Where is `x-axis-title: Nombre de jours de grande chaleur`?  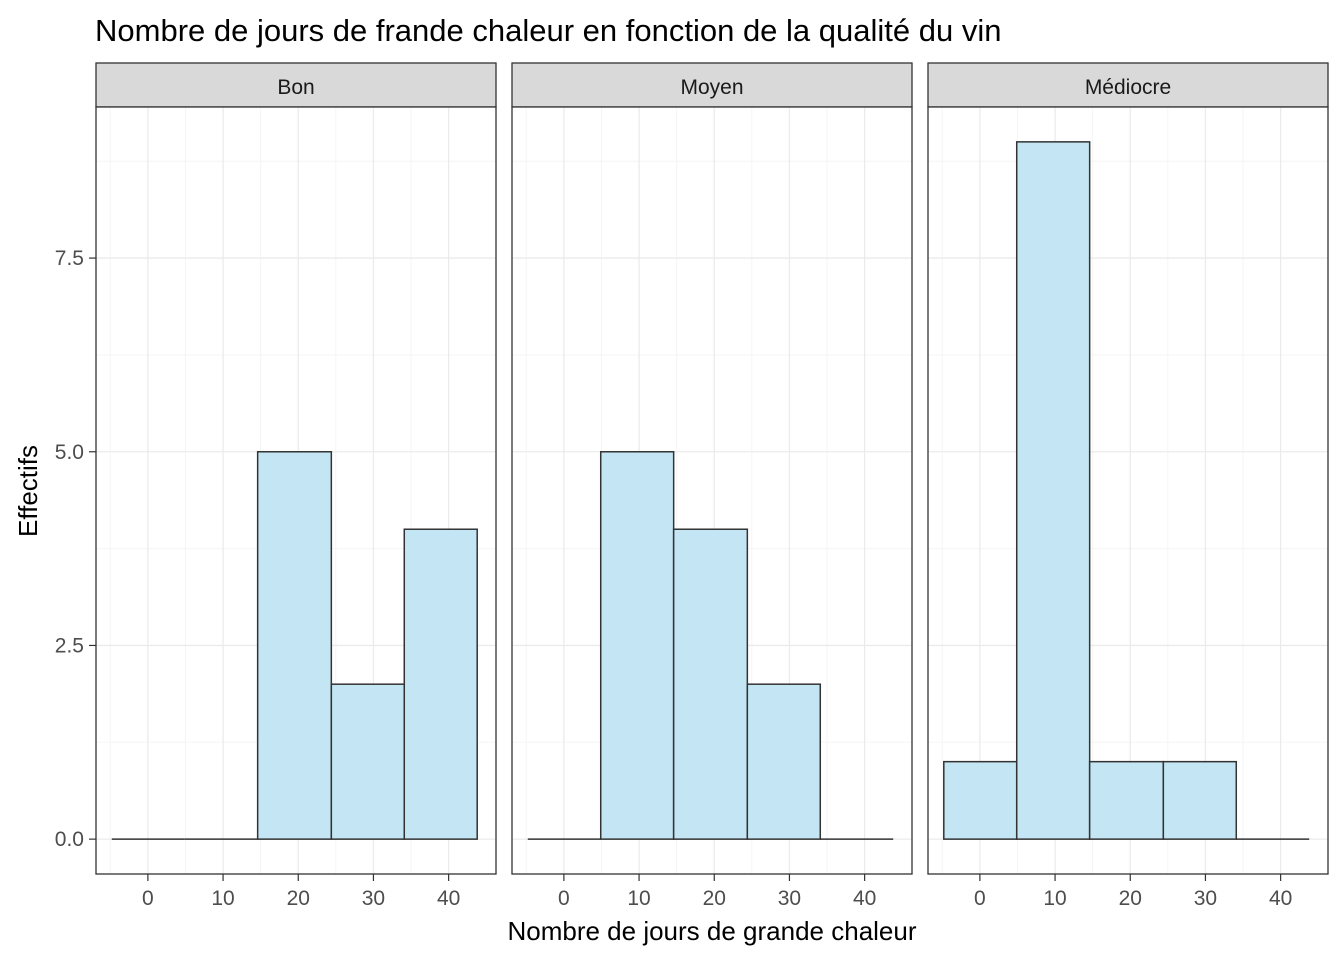 x-axis-title: Nombre de jours de grande chaleur is located at coordinates (711, 931).